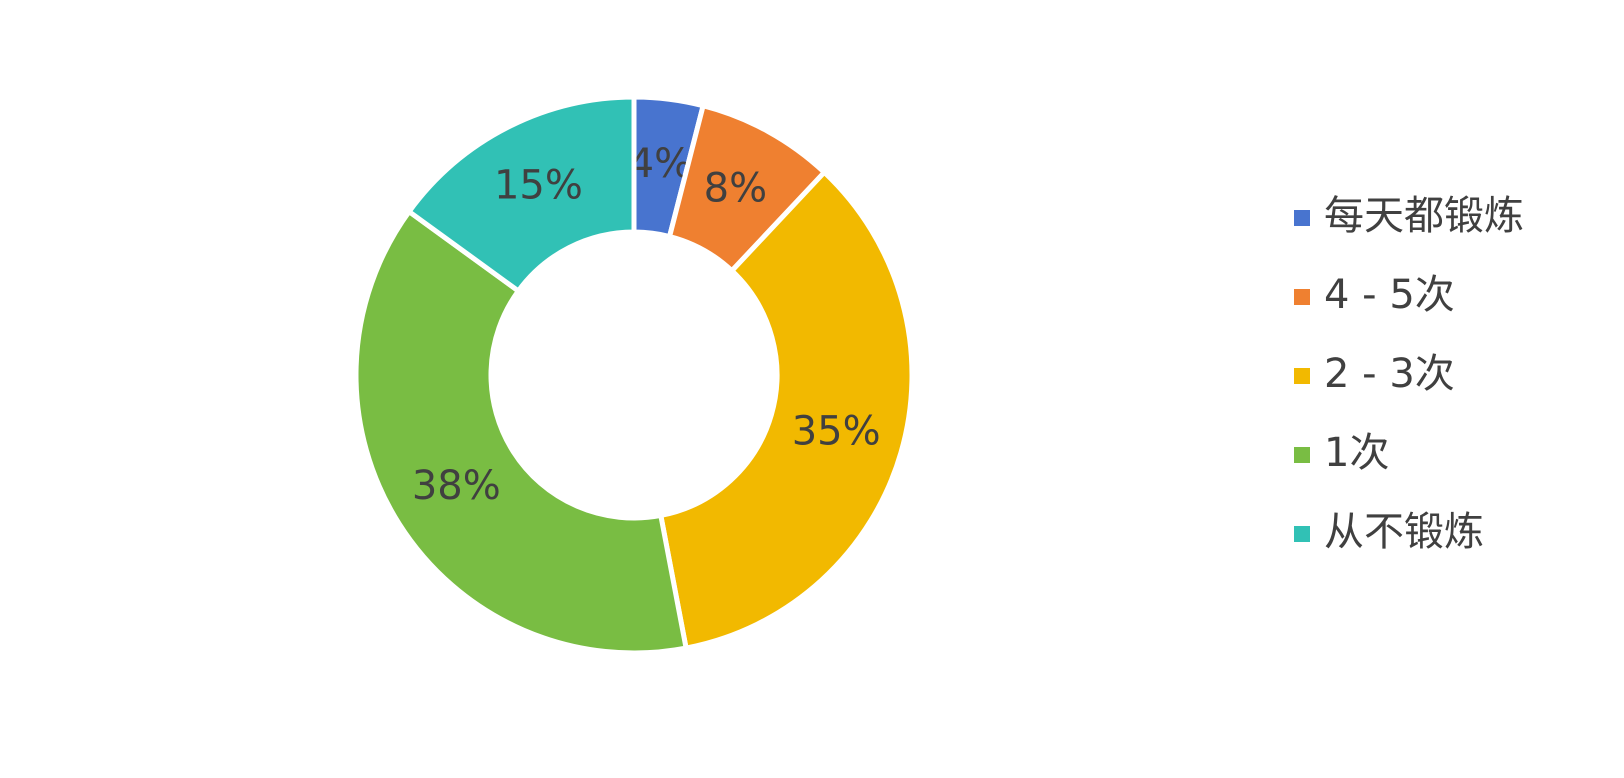  What do you see at coordinates (660, 164) in the screenshot?
I see `data-label: 4%` at bounding box center [660, 164].